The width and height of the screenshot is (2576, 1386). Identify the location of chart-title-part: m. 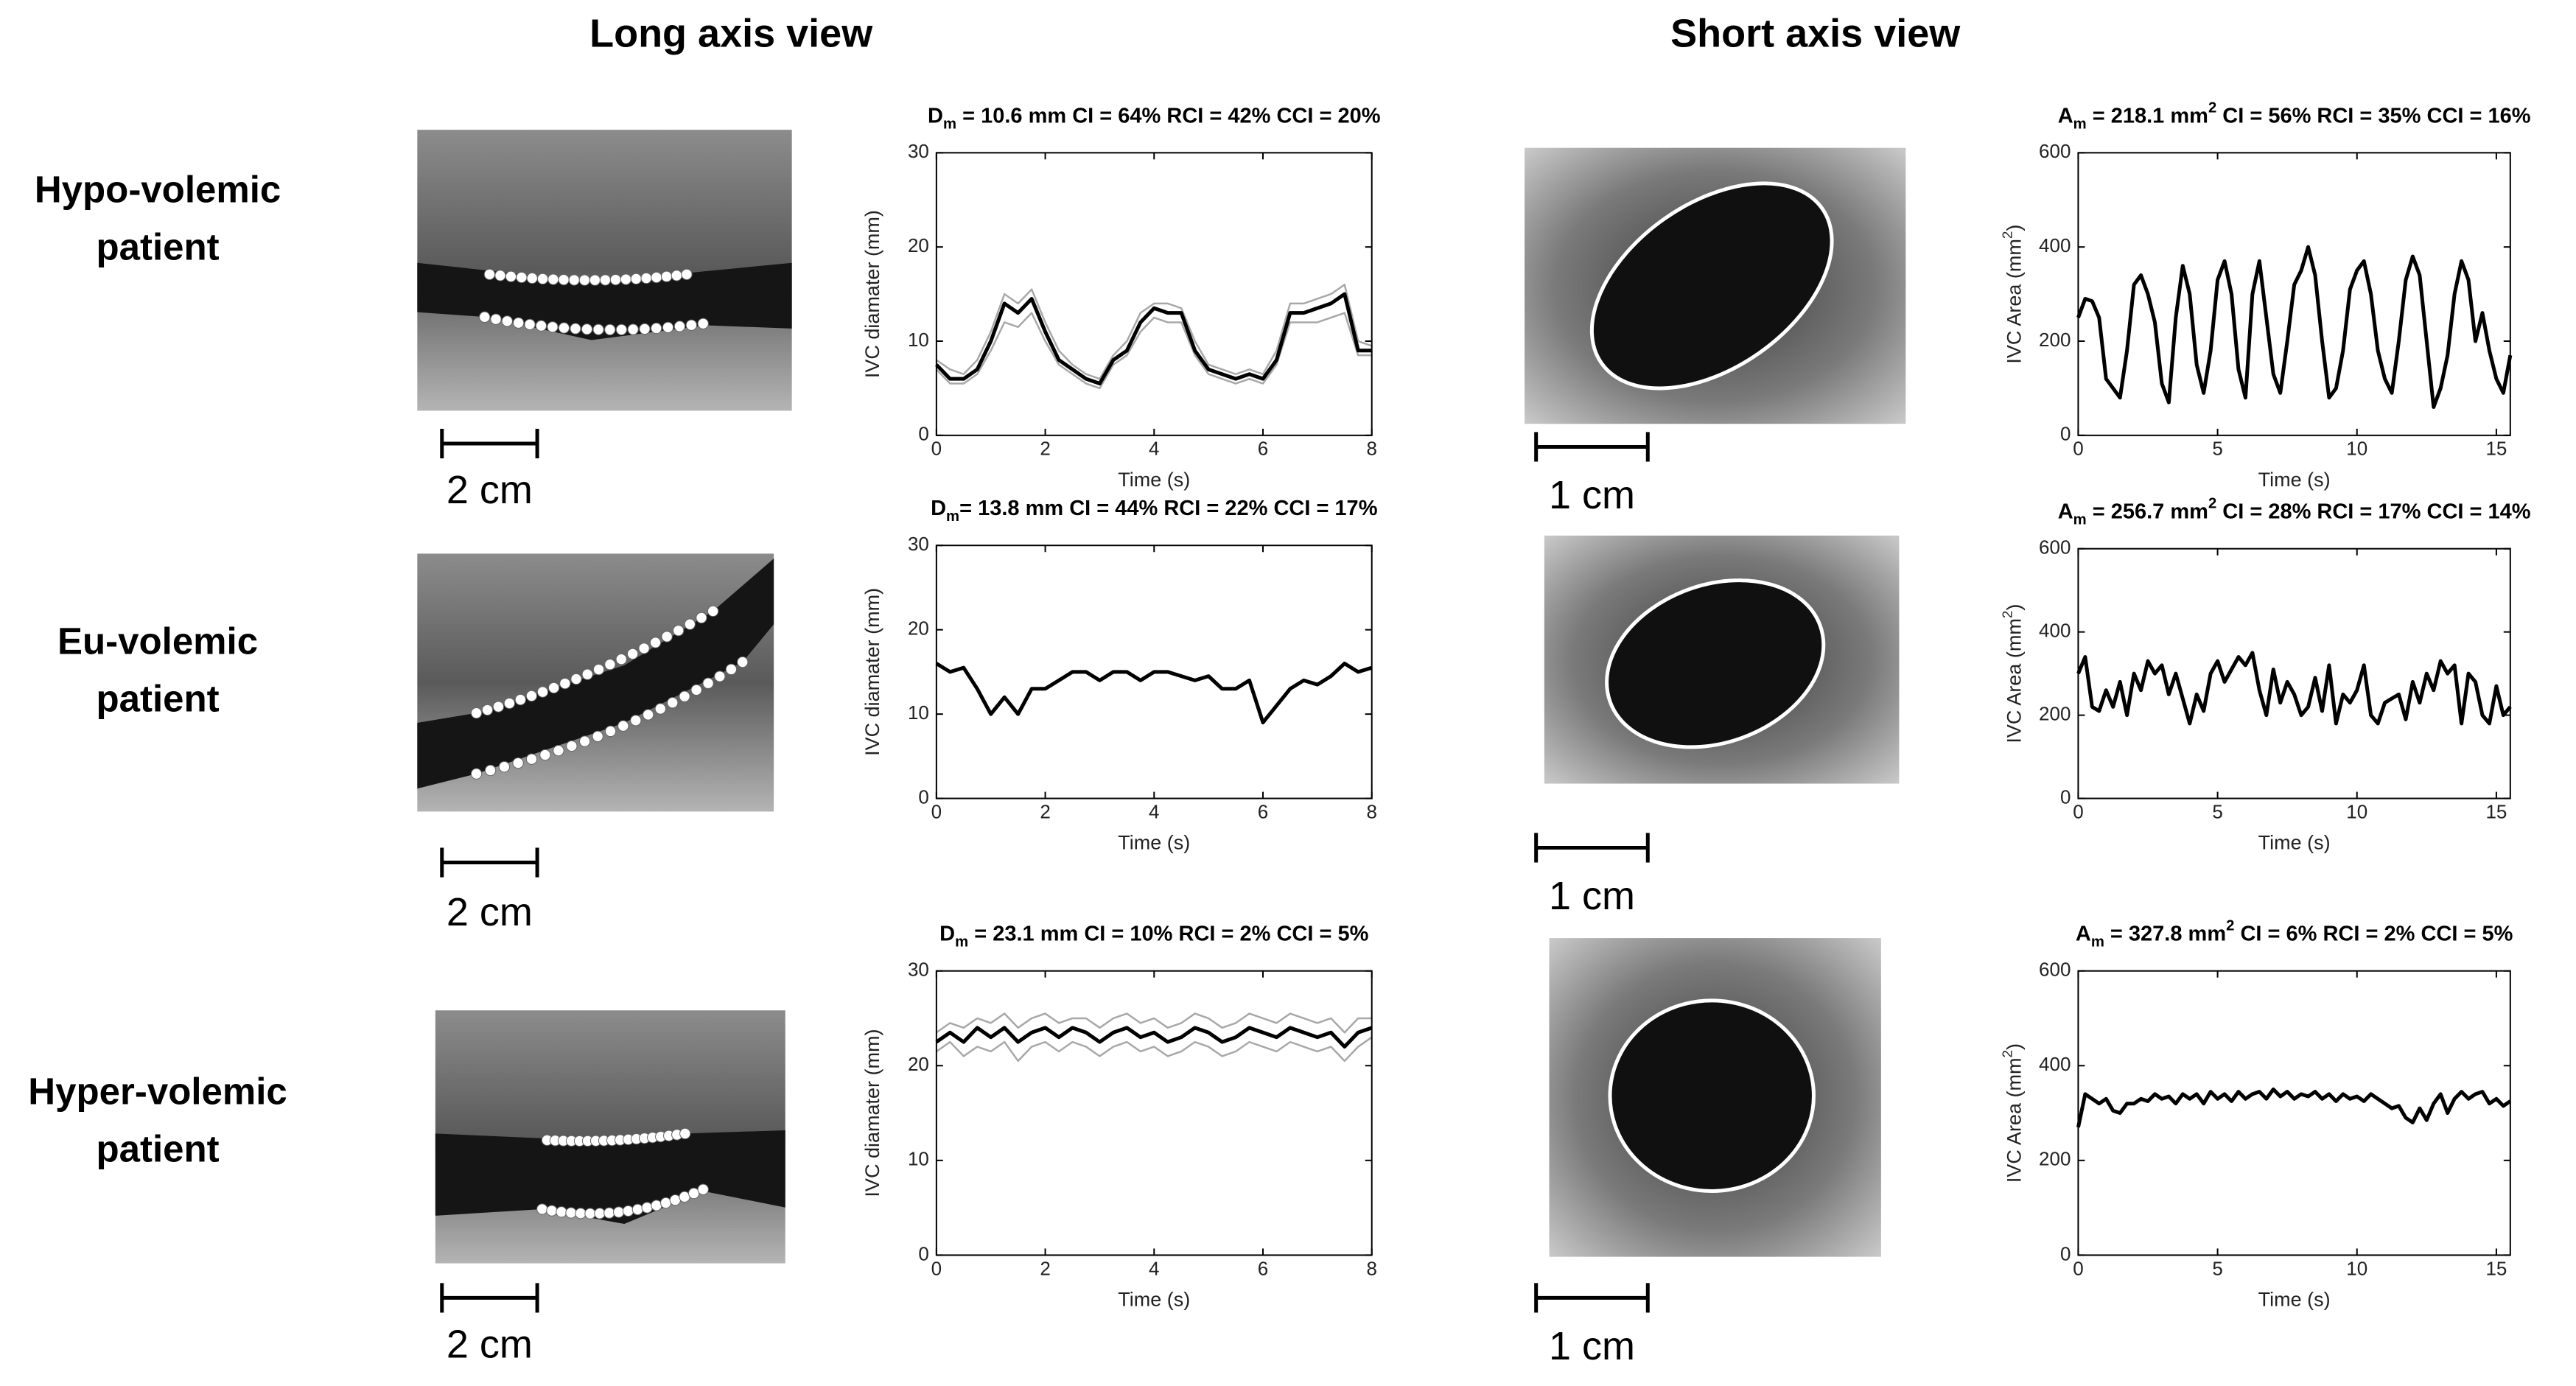
(2097, 942).